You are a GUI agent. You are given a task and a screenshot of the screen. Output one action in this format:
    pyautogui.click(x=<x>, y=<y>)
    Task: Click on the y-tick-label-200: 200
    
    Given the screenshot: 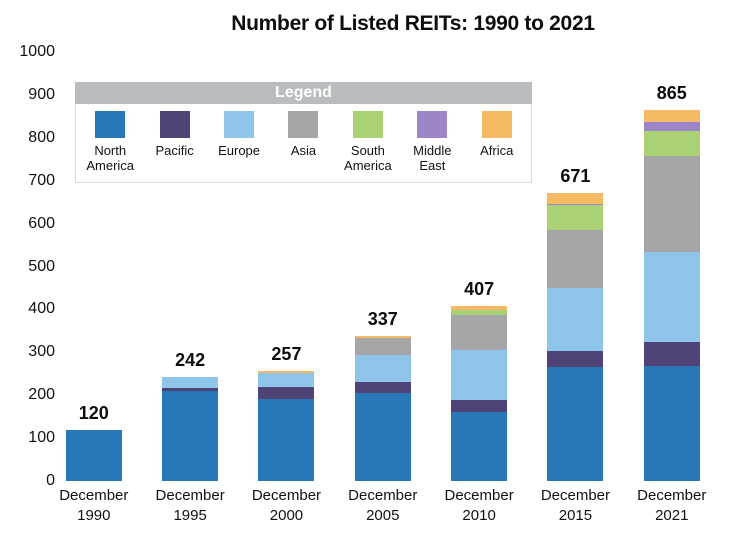 What is the action you would take?
    pyautogui.click(x=41, y=395)
    